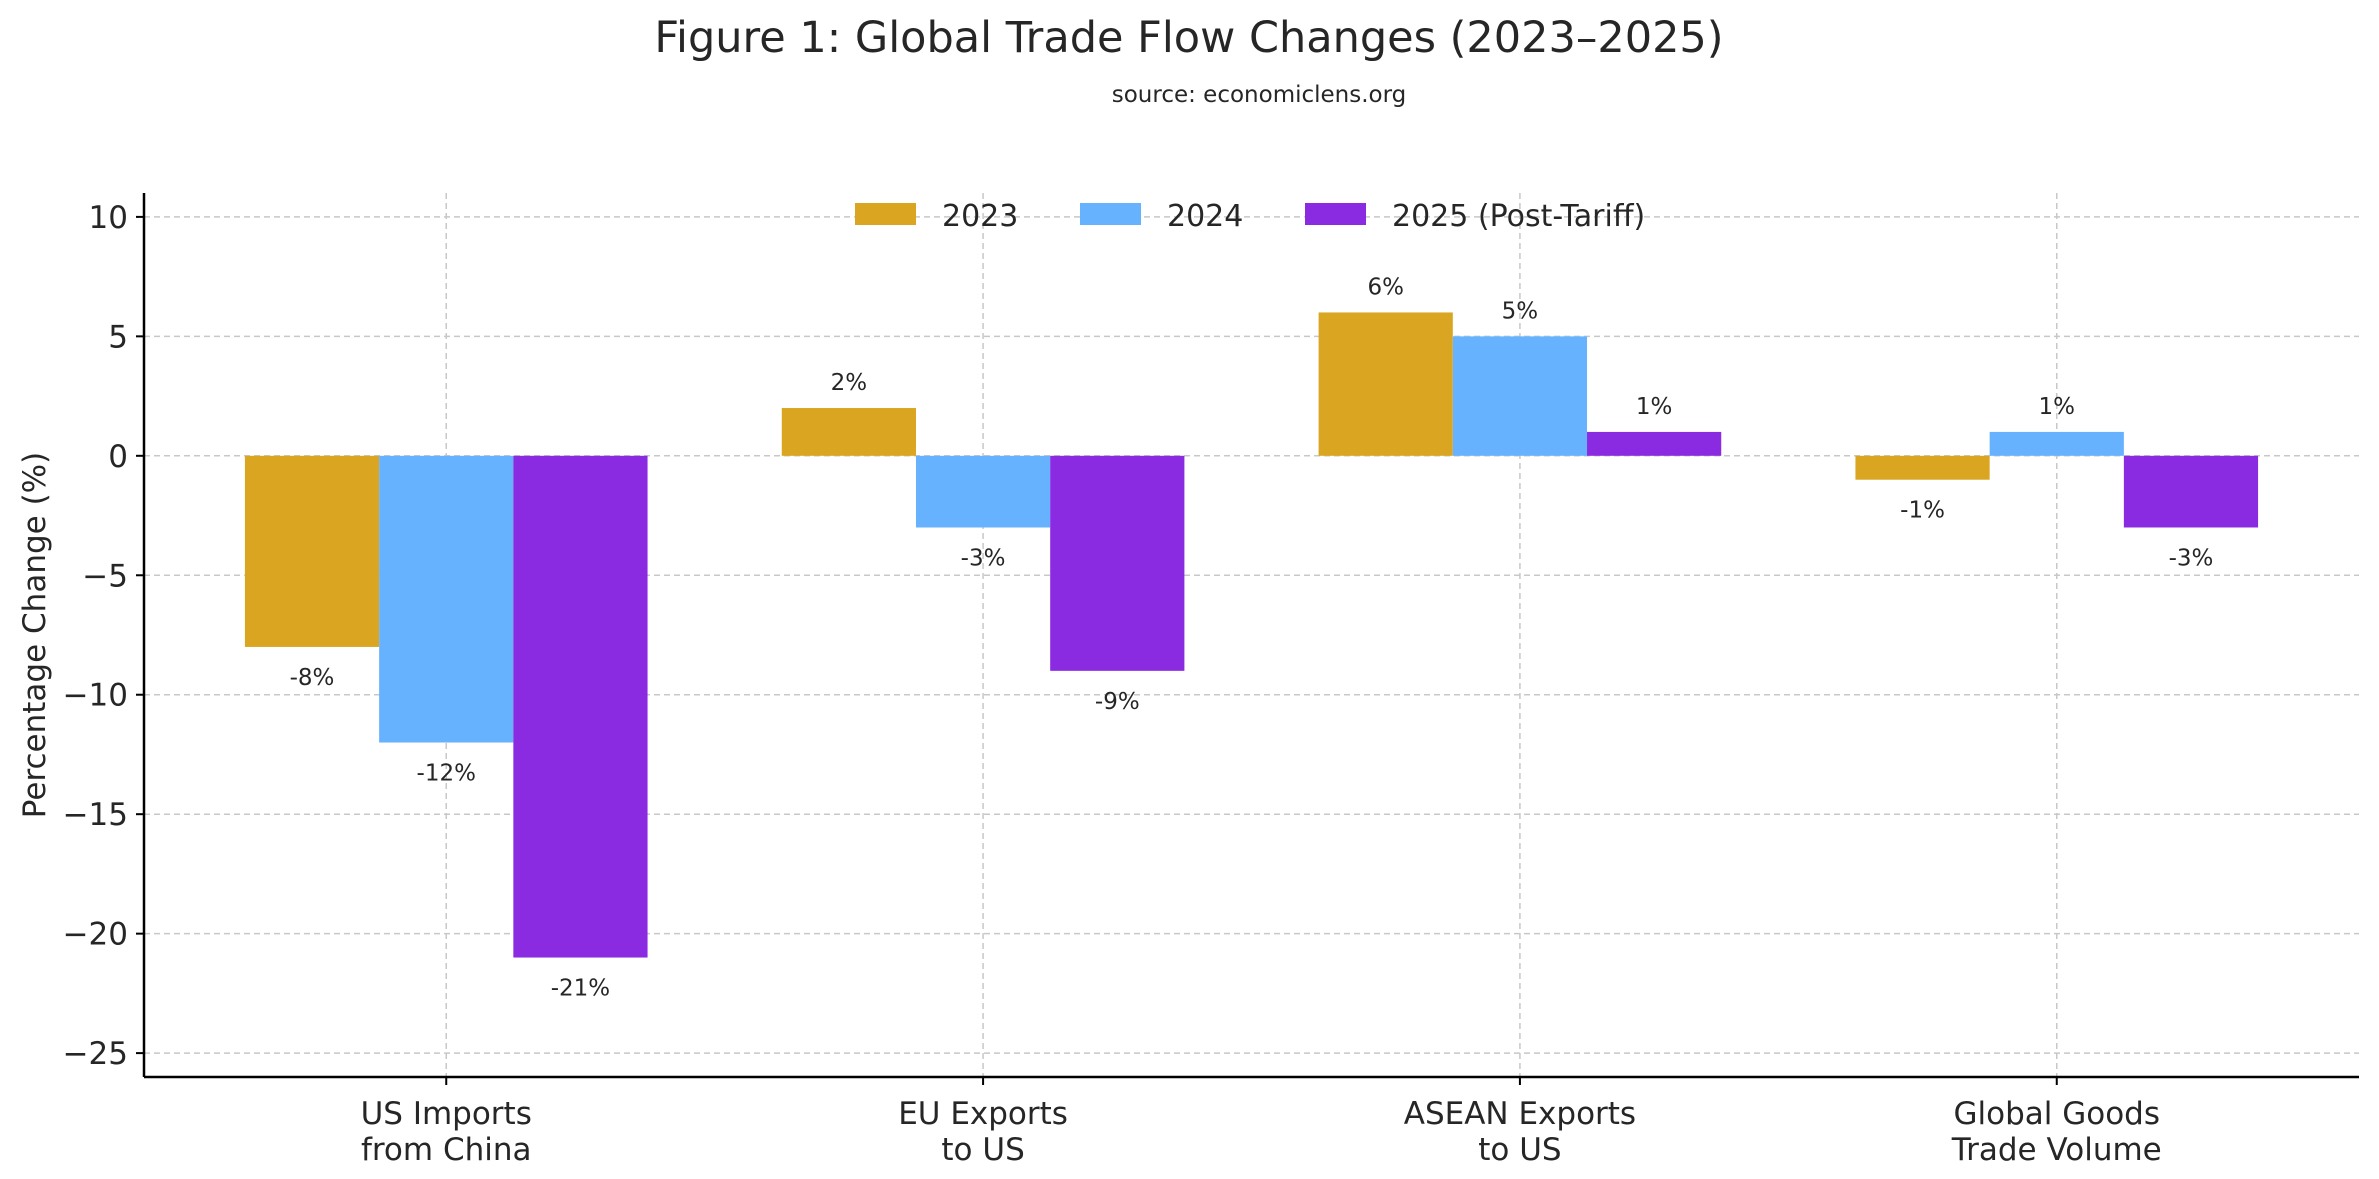 The height and width of the screenshot is (1179, 2379). I want to click on legend-label: 2023, so click(980, 216).